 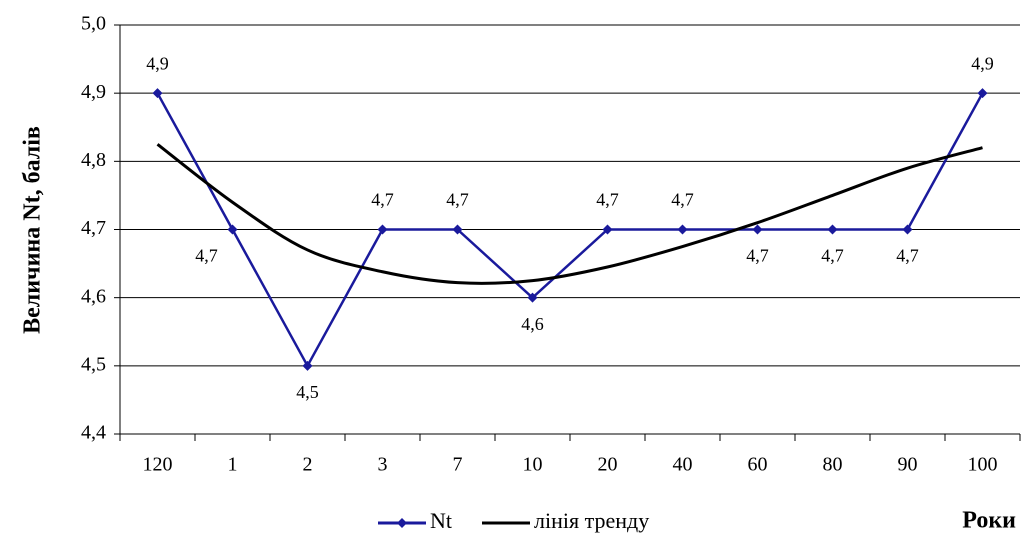 What do you see at coordinates (441, 520) in the screenshot?
I see `legend-label: Nt` at bounding box center [441, 520].